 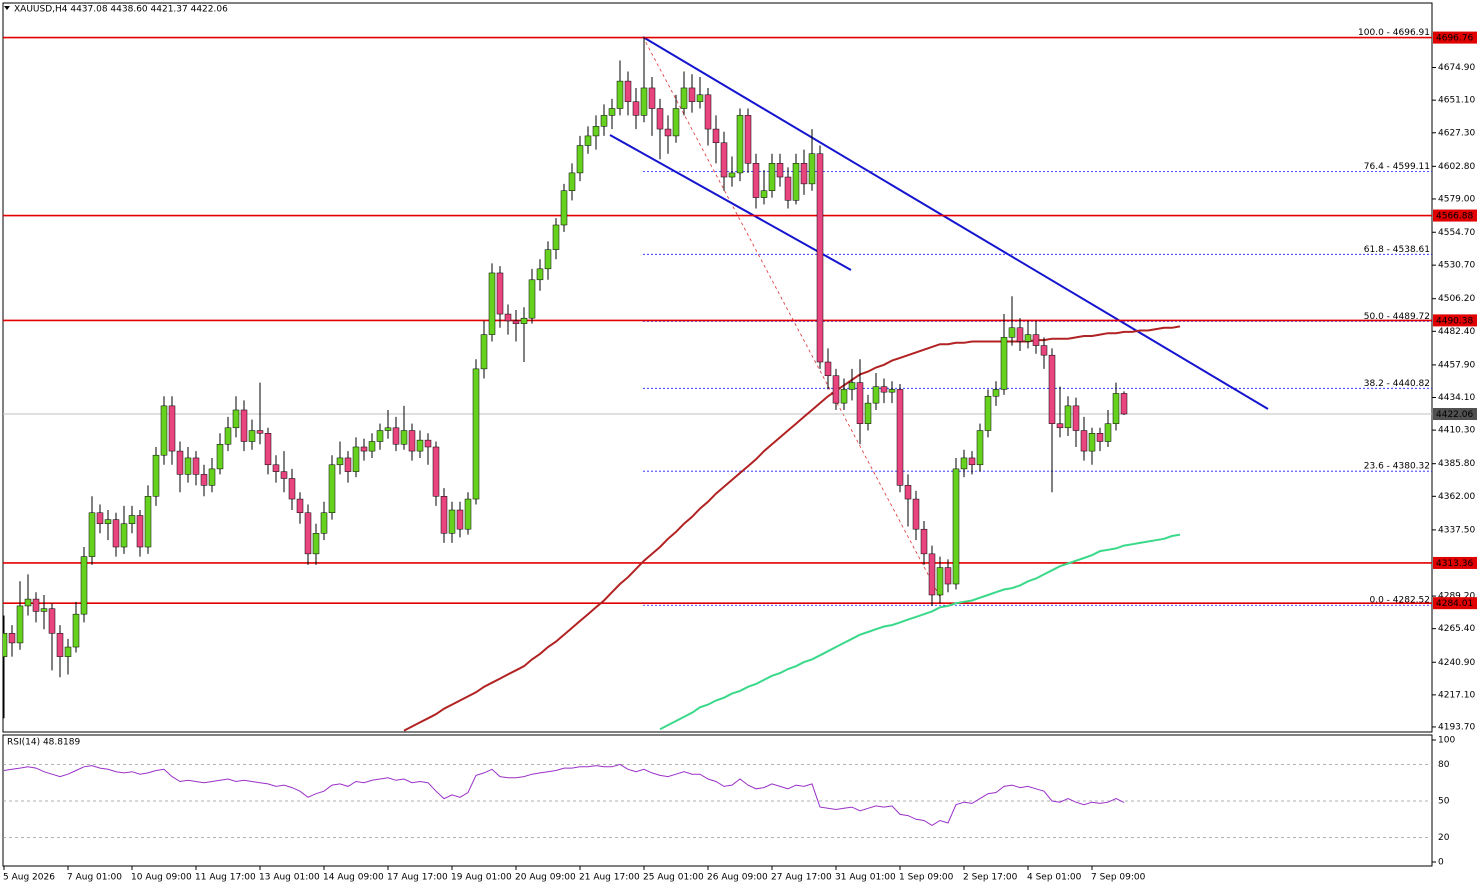 I want to click on y-tick-label: 4457.90, so click(x=1456, y=365).